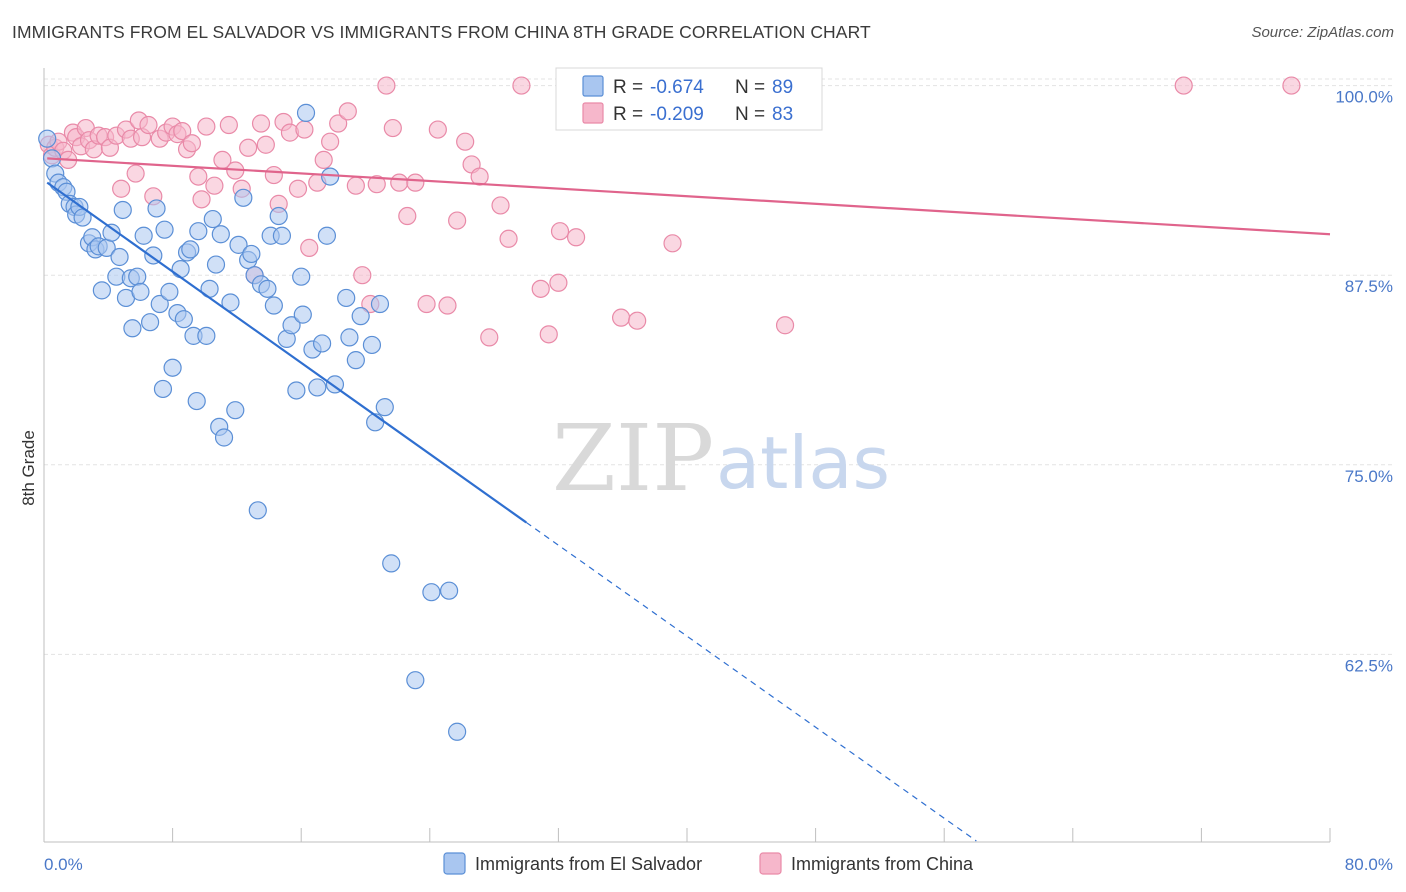 The width and height of the screenshot is (1406, 892). What do you see at coordinates (286, 352) in the screenshot?
I see `el-salvador-trend-line` at bounding box center [286, 352].